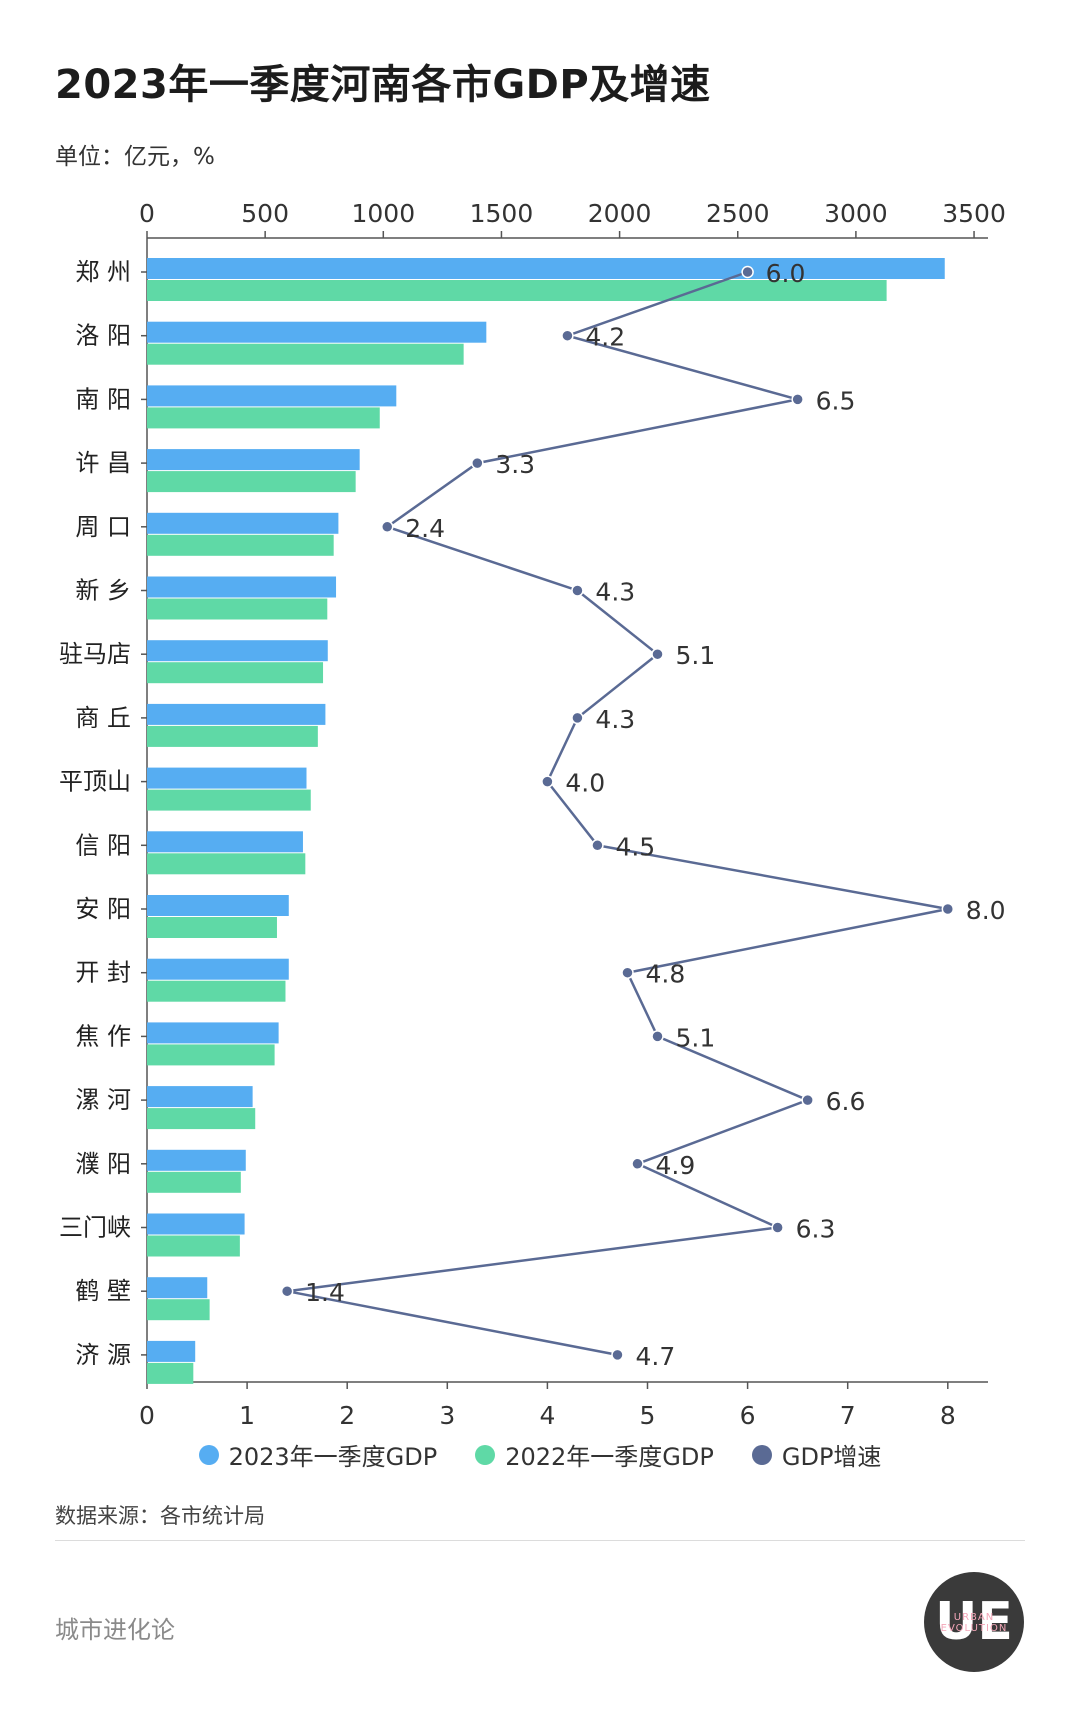 Image resolution: width=1080 pixels, height=1728 pixels. What do you see at coordinates (95, 782) in the screenshot?
I see `category-label: 平顶山` at bounding box center [95, 782].